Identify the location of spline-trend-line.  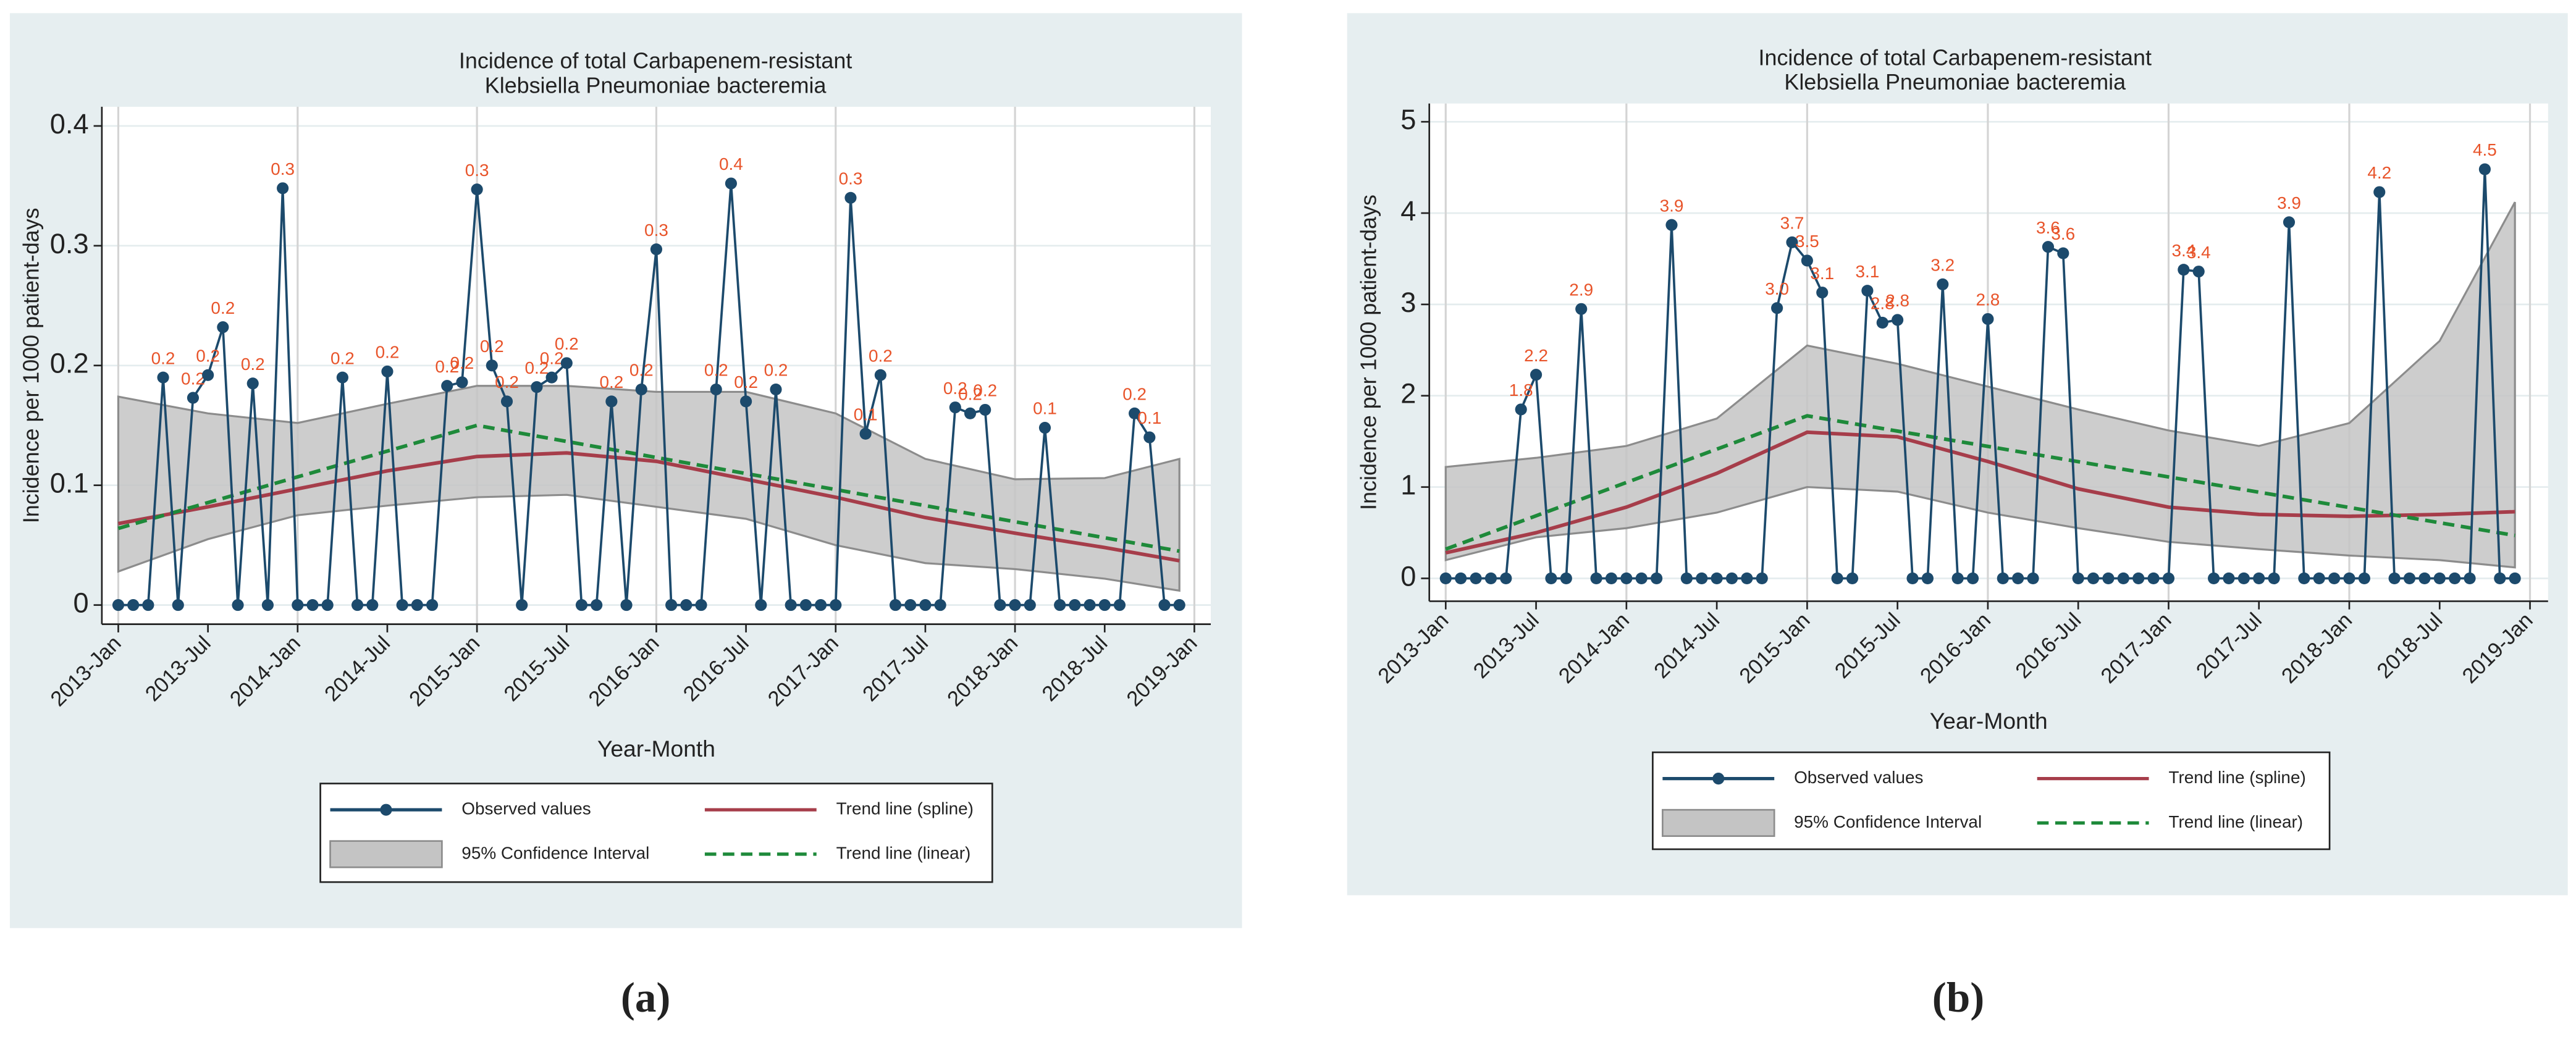
(648, 507).